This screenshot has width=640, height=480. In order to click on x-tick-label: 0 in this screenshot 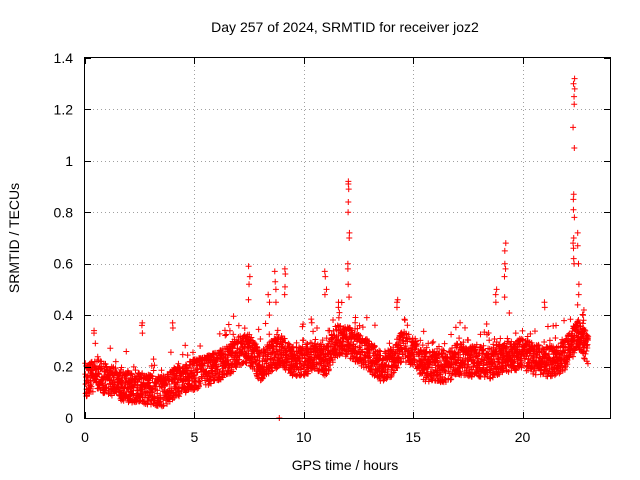, I will do `click(85, 437)`.